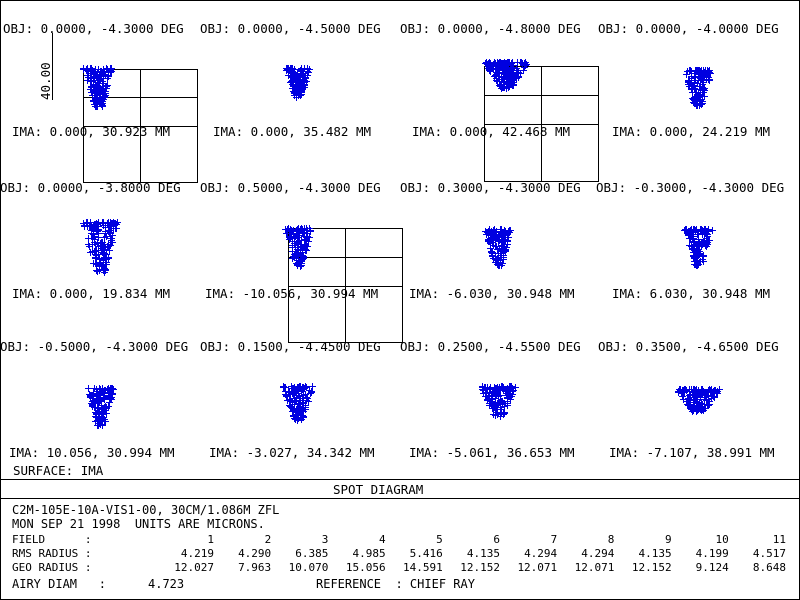 Image resolution: width=800 pixels, height=600 pixels. What do you see at coordinates (58, 470) in the screenshot?
I see `surface-label: SURFACE: IMA` at bounding box center [58, 470].